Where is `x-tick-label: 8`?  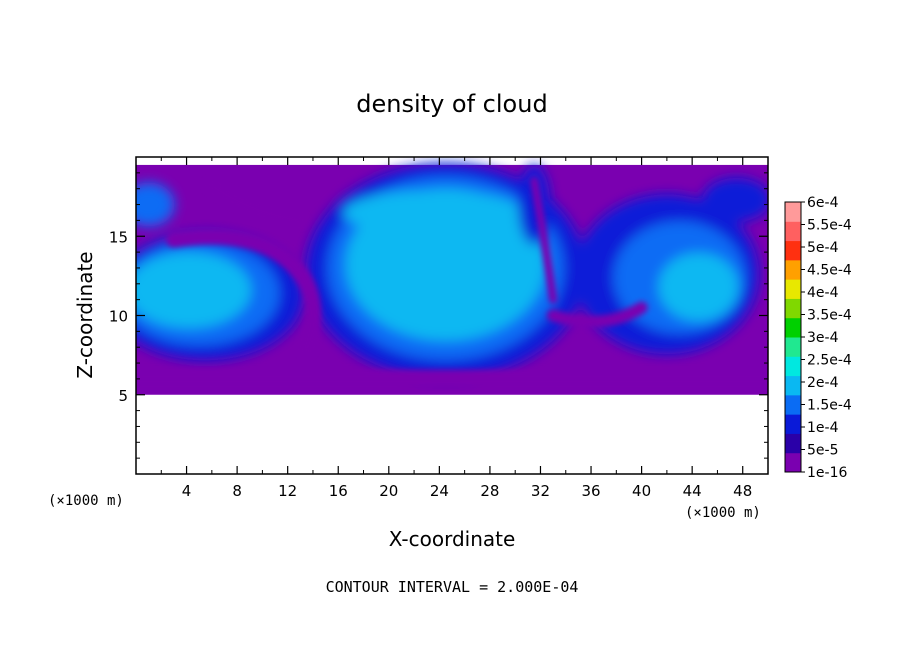 x-tick-label: 8 is located at coordinates (237, 491).